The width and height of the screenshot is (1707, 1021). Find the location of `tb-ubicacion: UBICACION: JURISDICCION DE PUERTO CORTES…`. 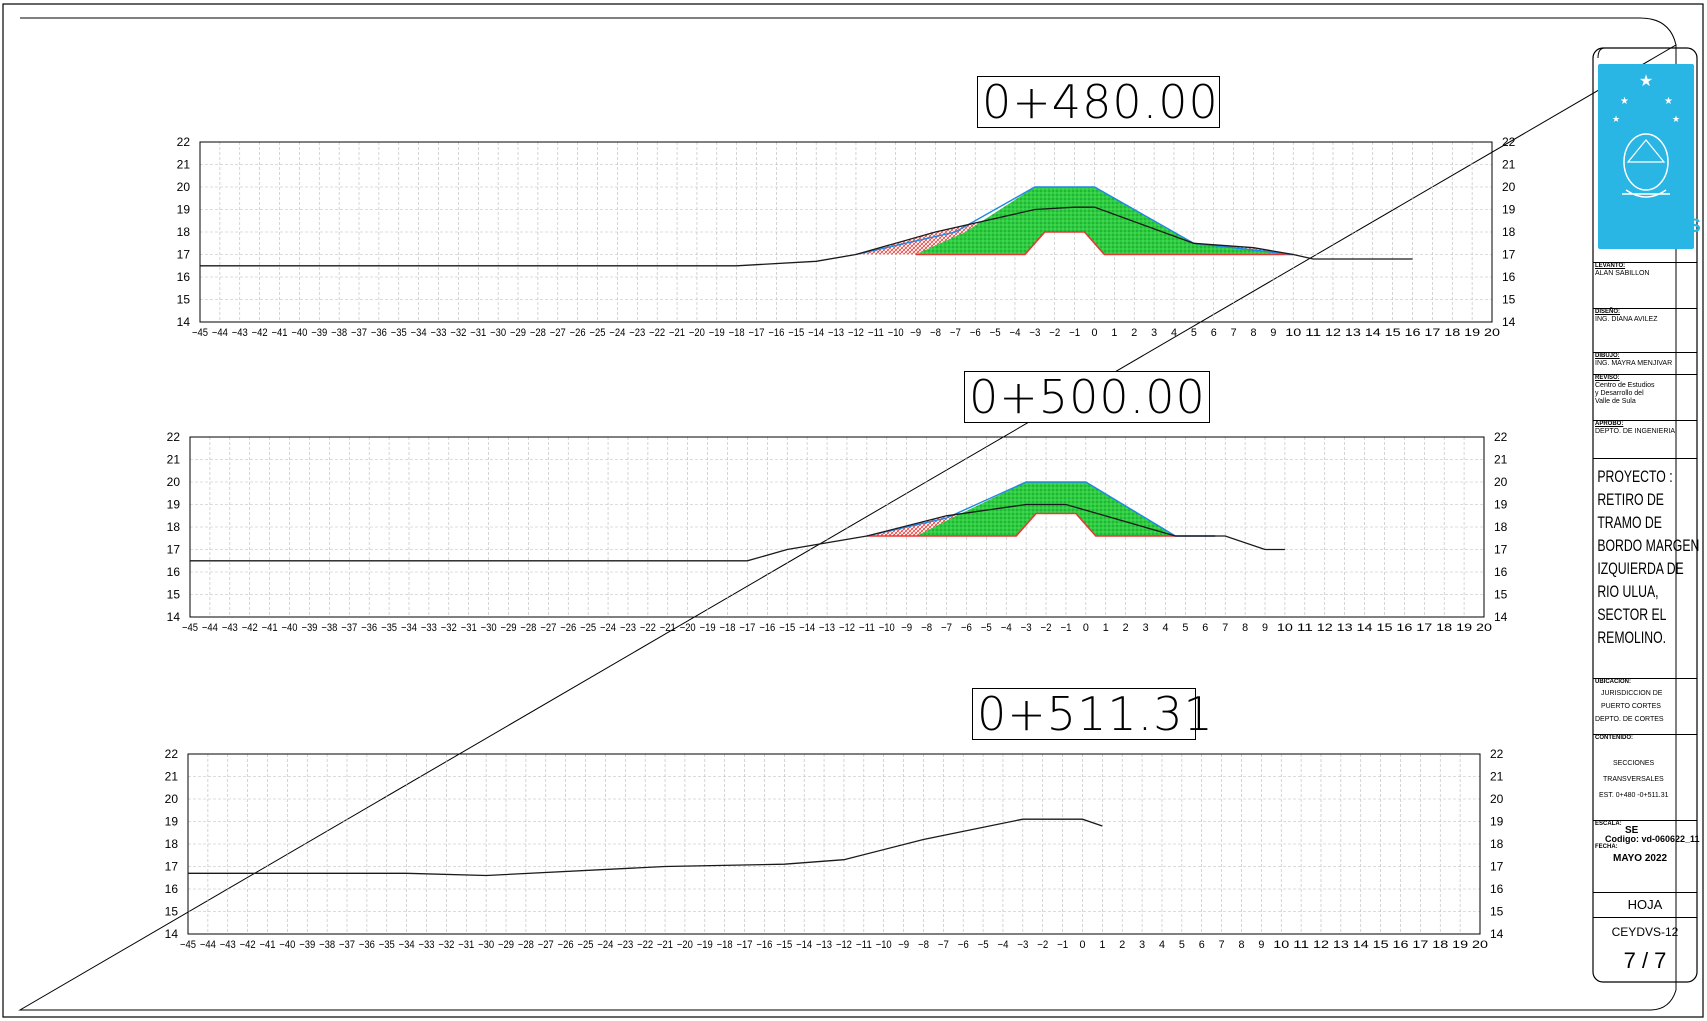

tb-ubicacion: UBICACION: JURISDICCION DE PUERTO CORTES… is located at coordinates (1645, 706).